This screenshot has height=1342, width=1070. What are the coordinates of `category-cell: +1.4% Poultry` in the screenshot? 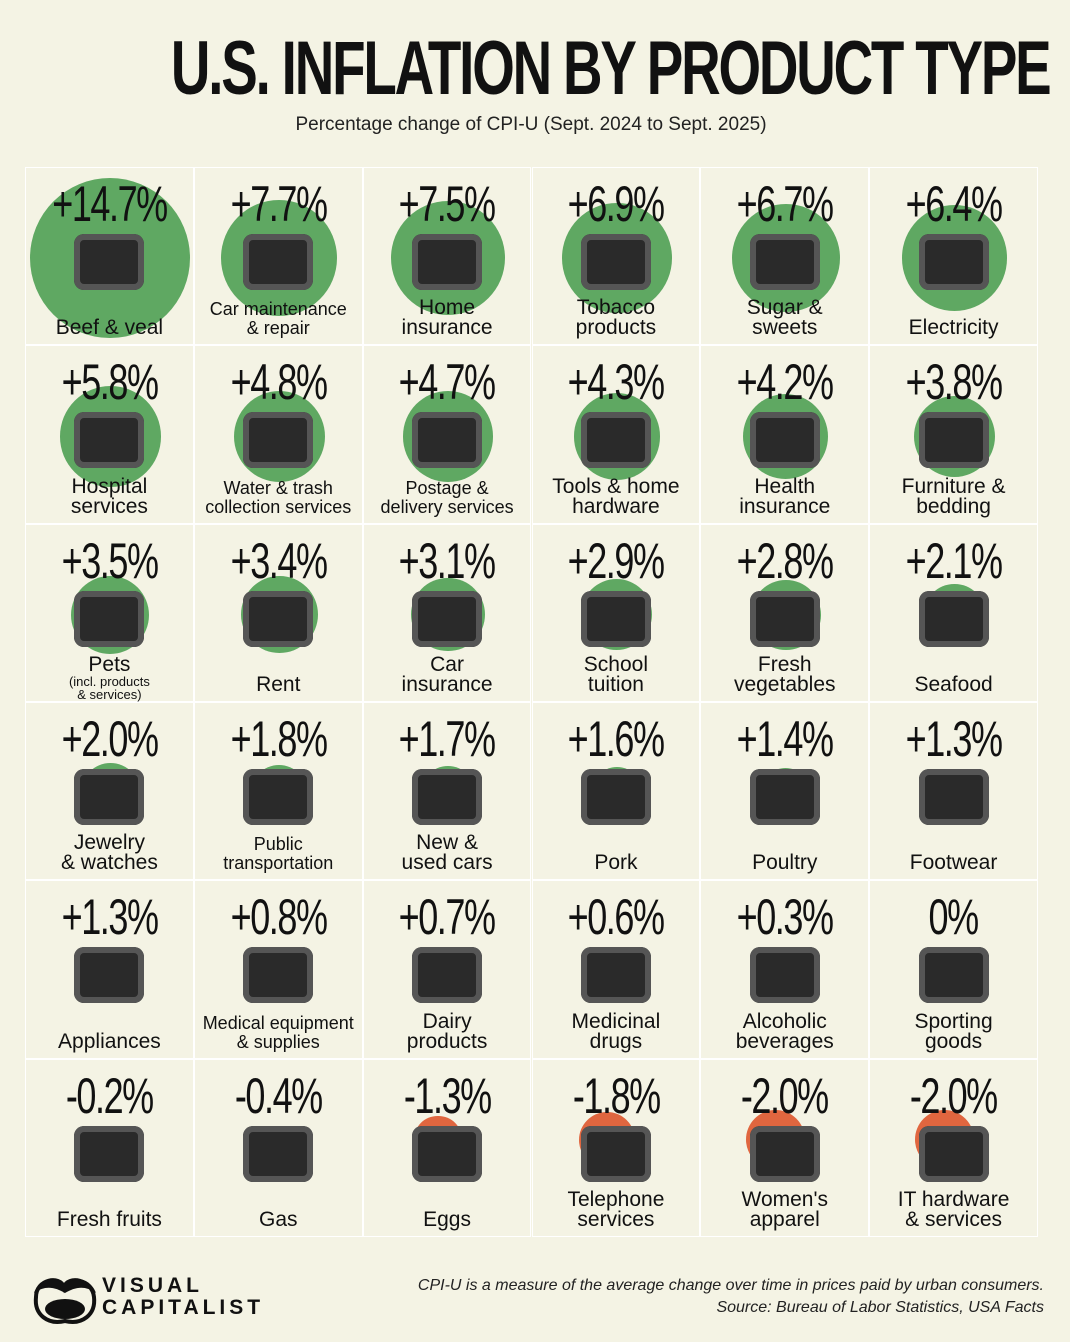 It's located at (785, 791).